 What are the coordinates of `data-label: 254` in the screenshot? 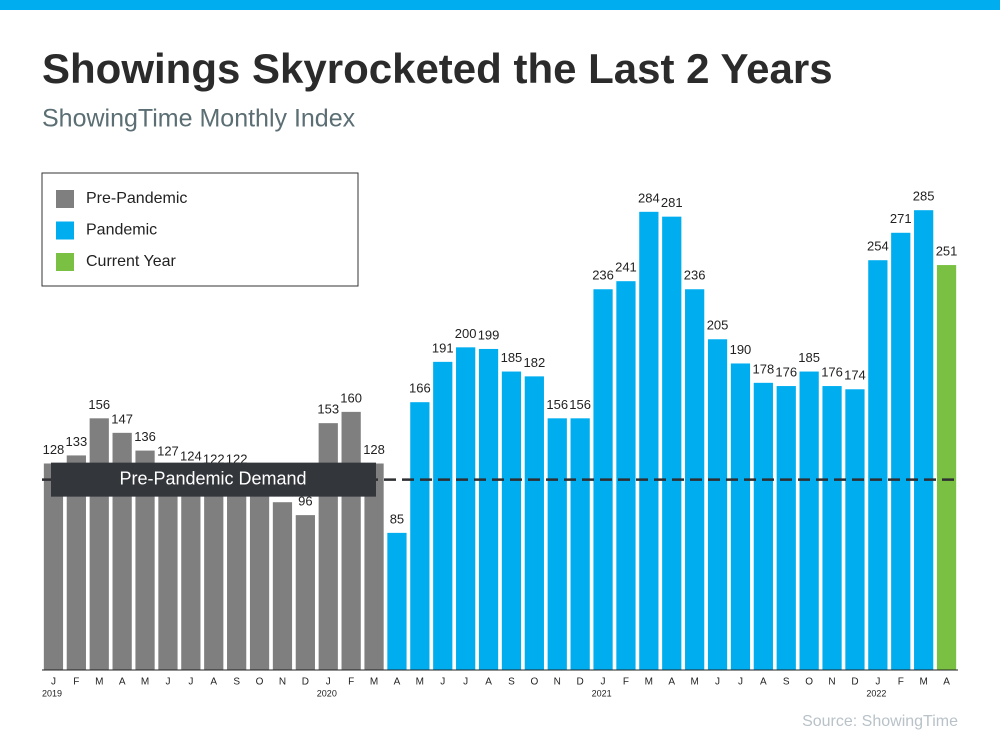 It's located at (878, 246).